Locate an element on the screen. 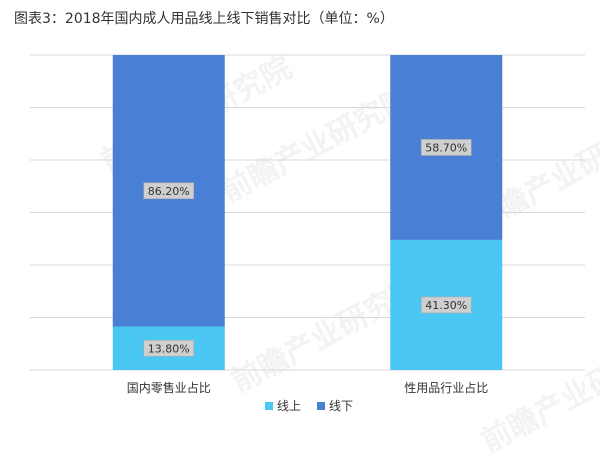  x-axis-label: 国内零售业占比 is located at coordinates (169, 387).